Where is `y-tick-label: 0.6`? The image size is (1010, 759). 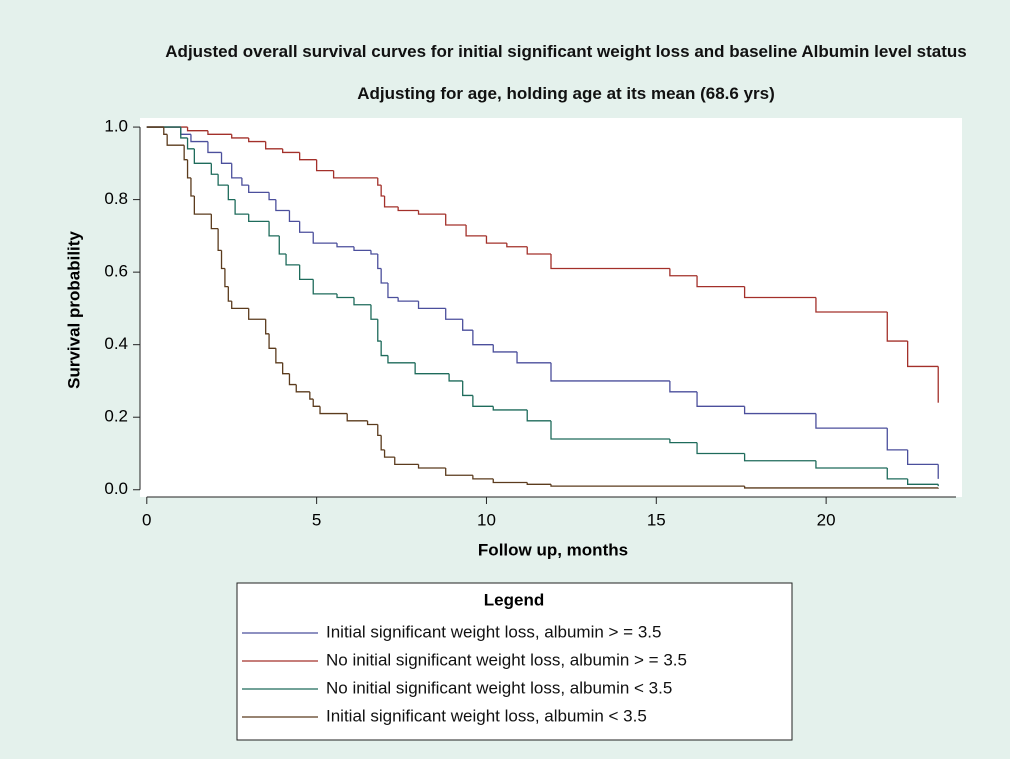
y-tick-label: 0.6 is located at coordinates (116, 271).